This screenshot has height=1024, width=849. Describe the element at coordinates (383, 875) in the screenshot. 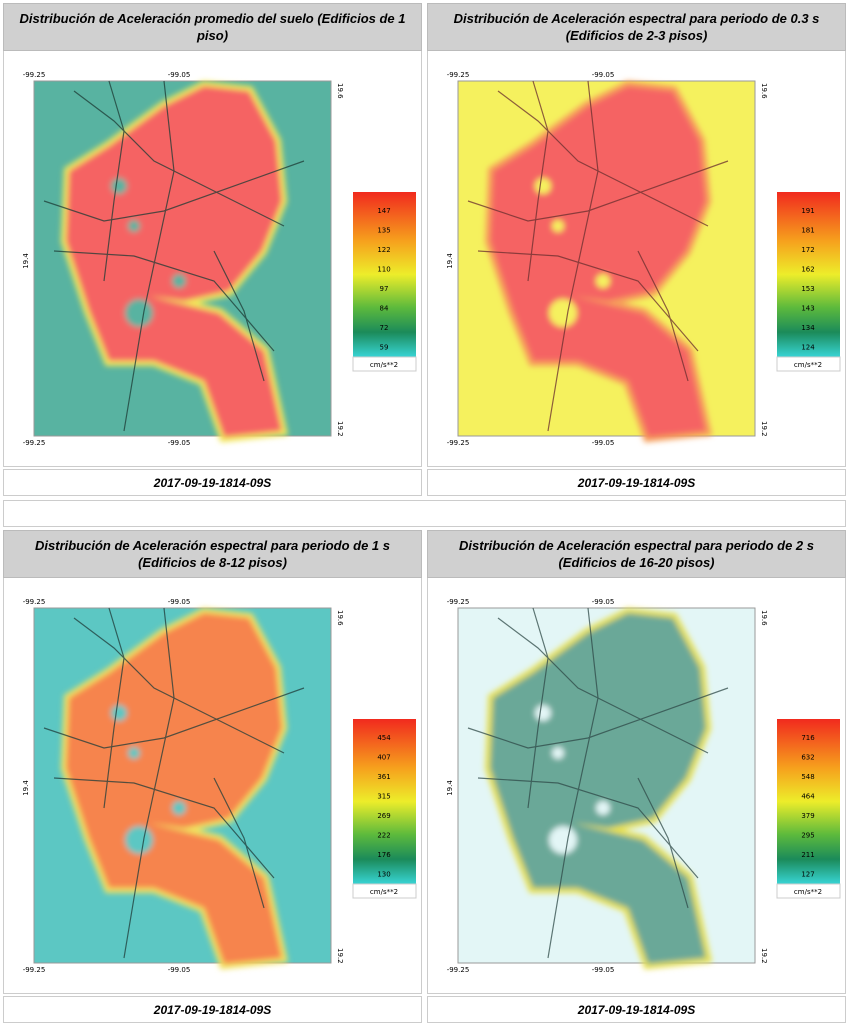

I see `scale-label: 130` at that location.